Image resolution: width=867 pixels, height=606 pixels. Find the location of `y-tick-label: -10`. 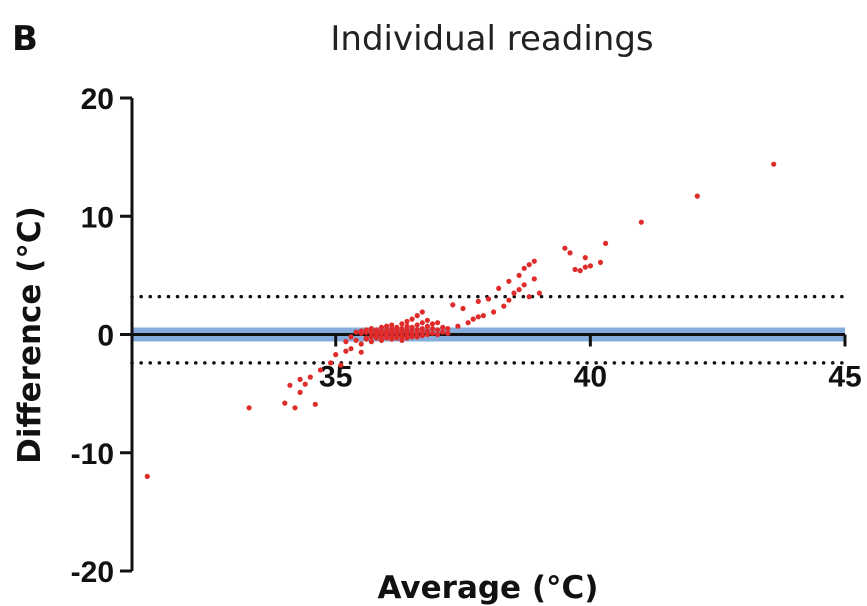

y-tick-label: -10 is located at coordinates (92, 454).